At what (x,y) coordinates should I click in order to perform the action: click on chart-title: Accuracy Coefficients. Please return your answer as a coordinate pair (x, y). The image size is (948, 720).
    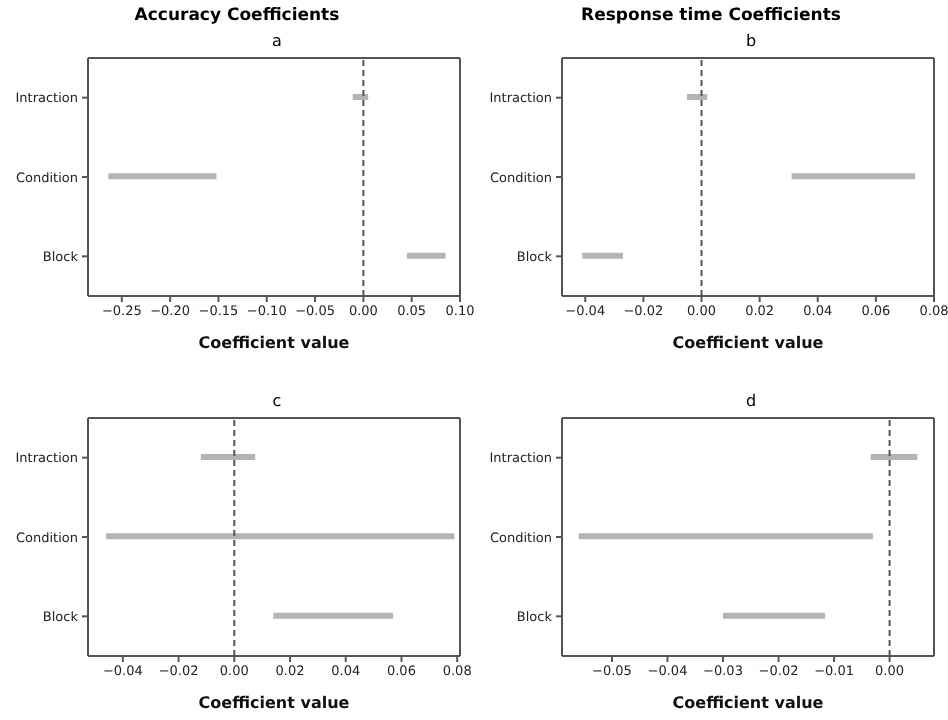
    Looking at the image, I should click on (237, 16).